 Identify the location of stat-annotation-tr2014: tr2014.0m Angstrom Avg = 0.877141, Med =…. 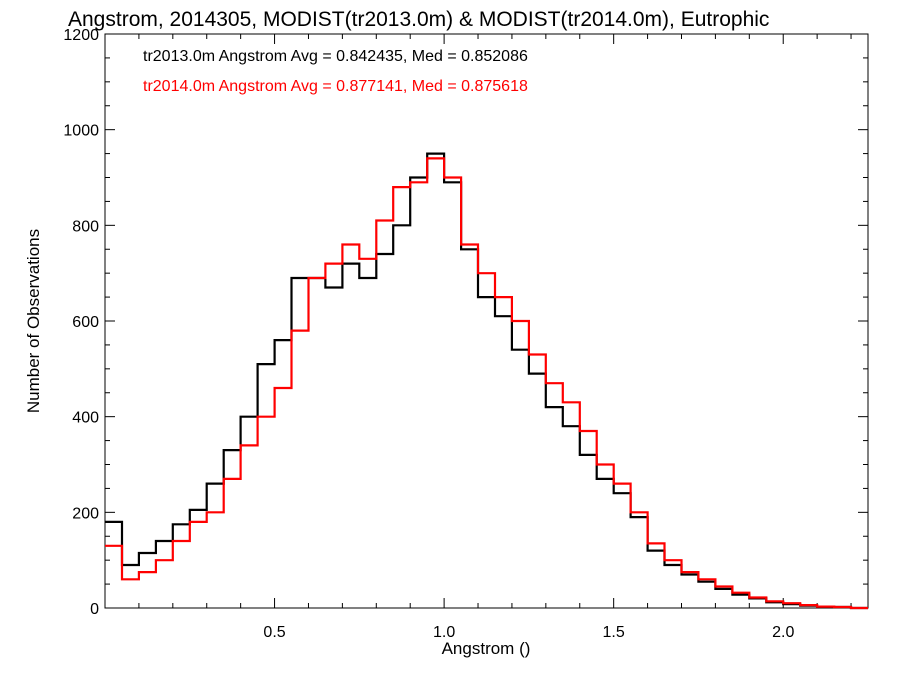
(335, 86).